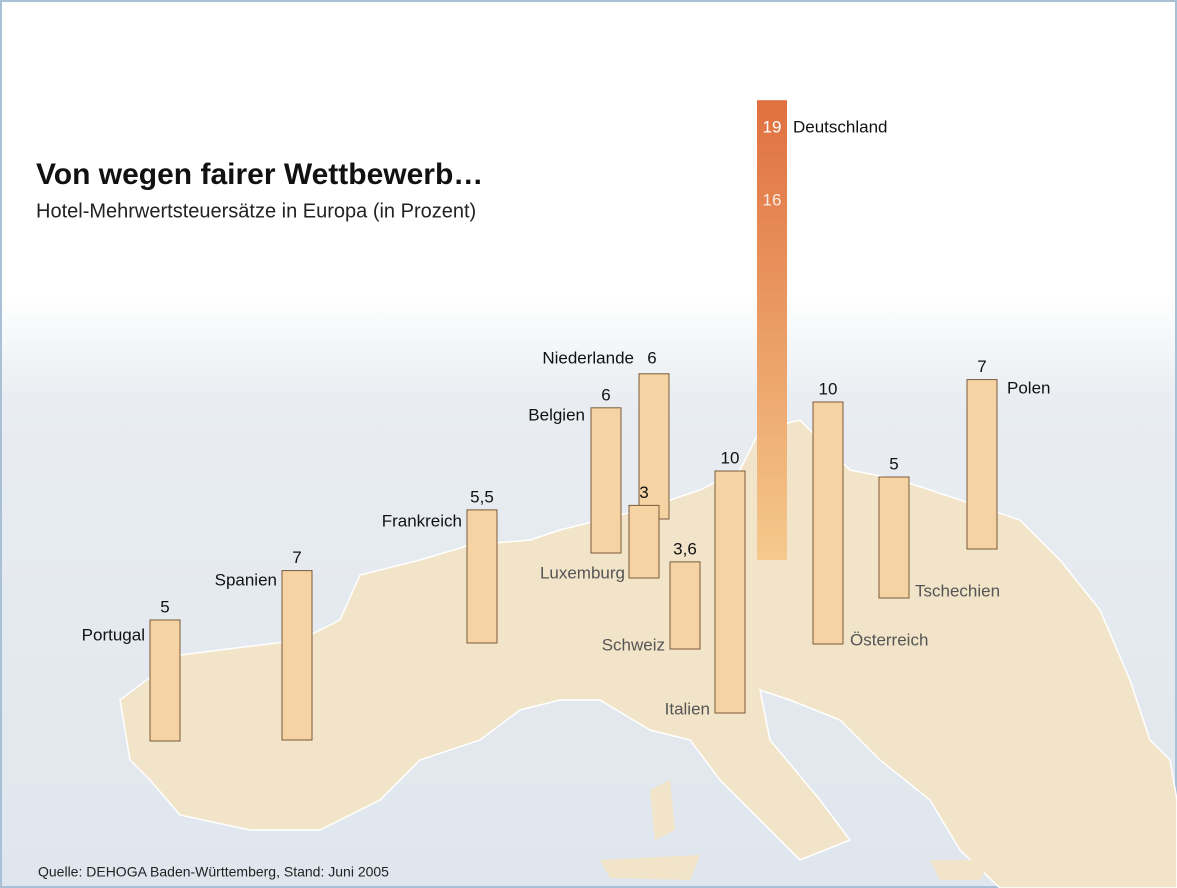  What do you see at coordinates (113, 634) in the screenshot?
I see `category-label: Portugal` at bounding box center [113, 634].